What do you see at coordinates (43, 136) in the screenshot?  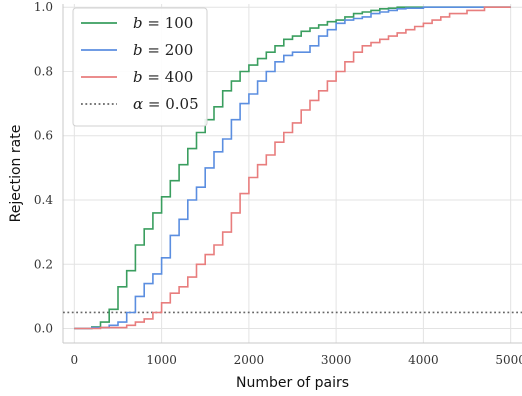 I see `y-tick-label: 0.6` at bounding box center [43, 136].